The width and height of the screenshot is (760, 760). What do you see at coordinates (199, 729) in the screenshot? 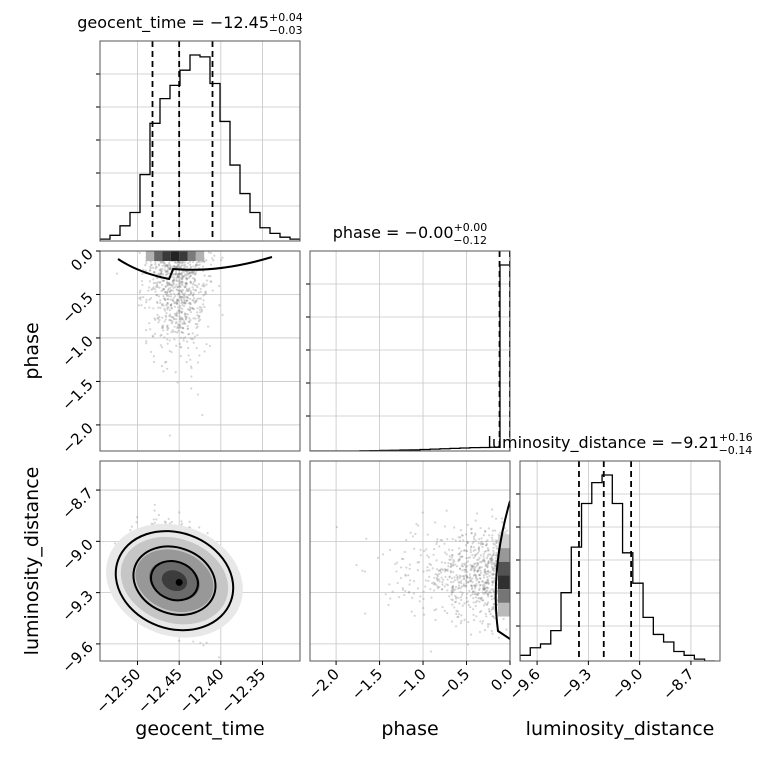
I see `x-axis-label-geocent_time: geocent_time` at bounding box center [199, 729].